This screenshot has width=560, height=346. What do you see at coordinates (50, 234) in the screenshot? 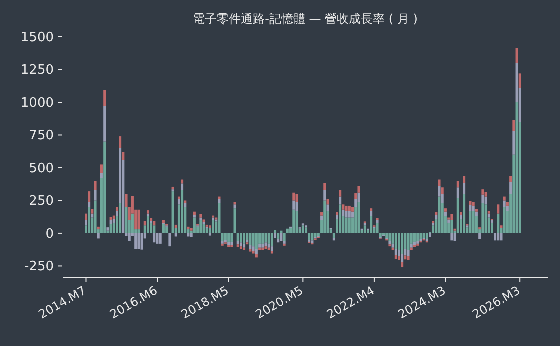
I see `y-tick-label: 0` at bounding box center [50, 234].